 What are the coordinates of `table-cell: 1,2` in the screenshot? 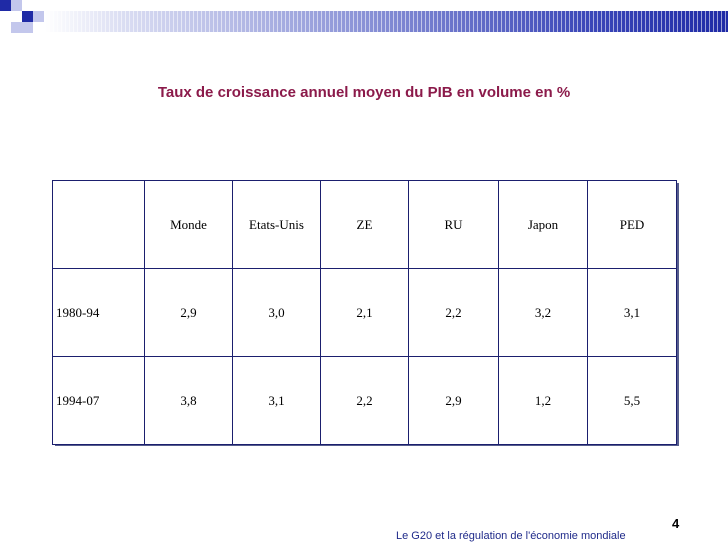 It's located at (543, 400).